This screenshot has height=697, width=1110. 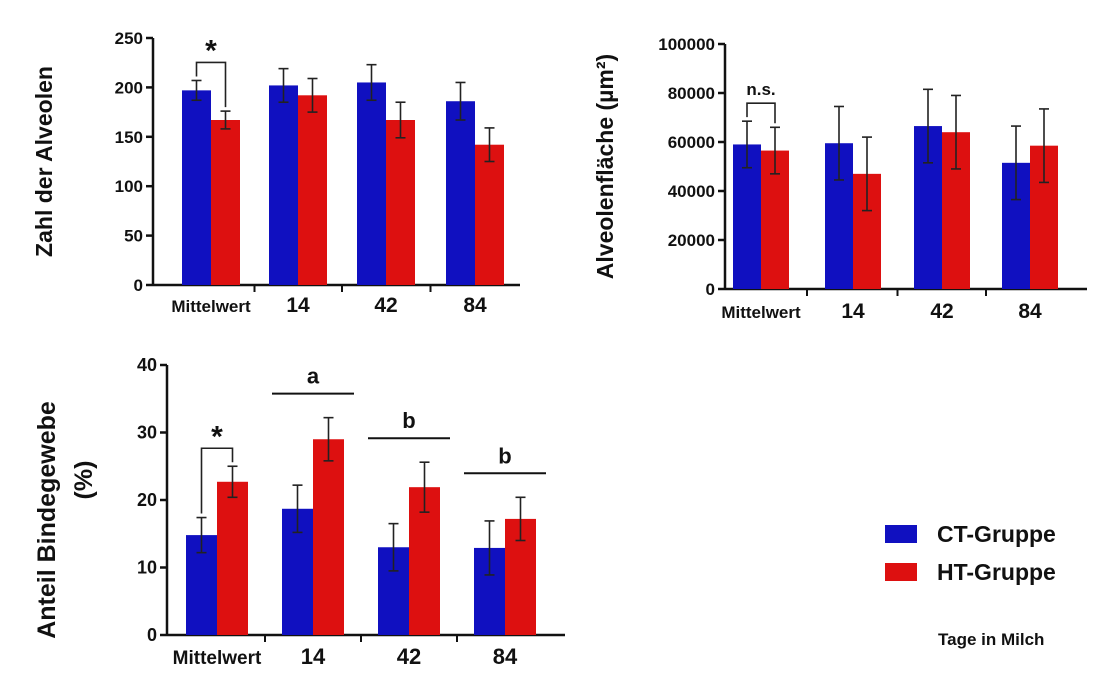 I want to click on y-tick-label: 40000, so click(x=691, y=191).